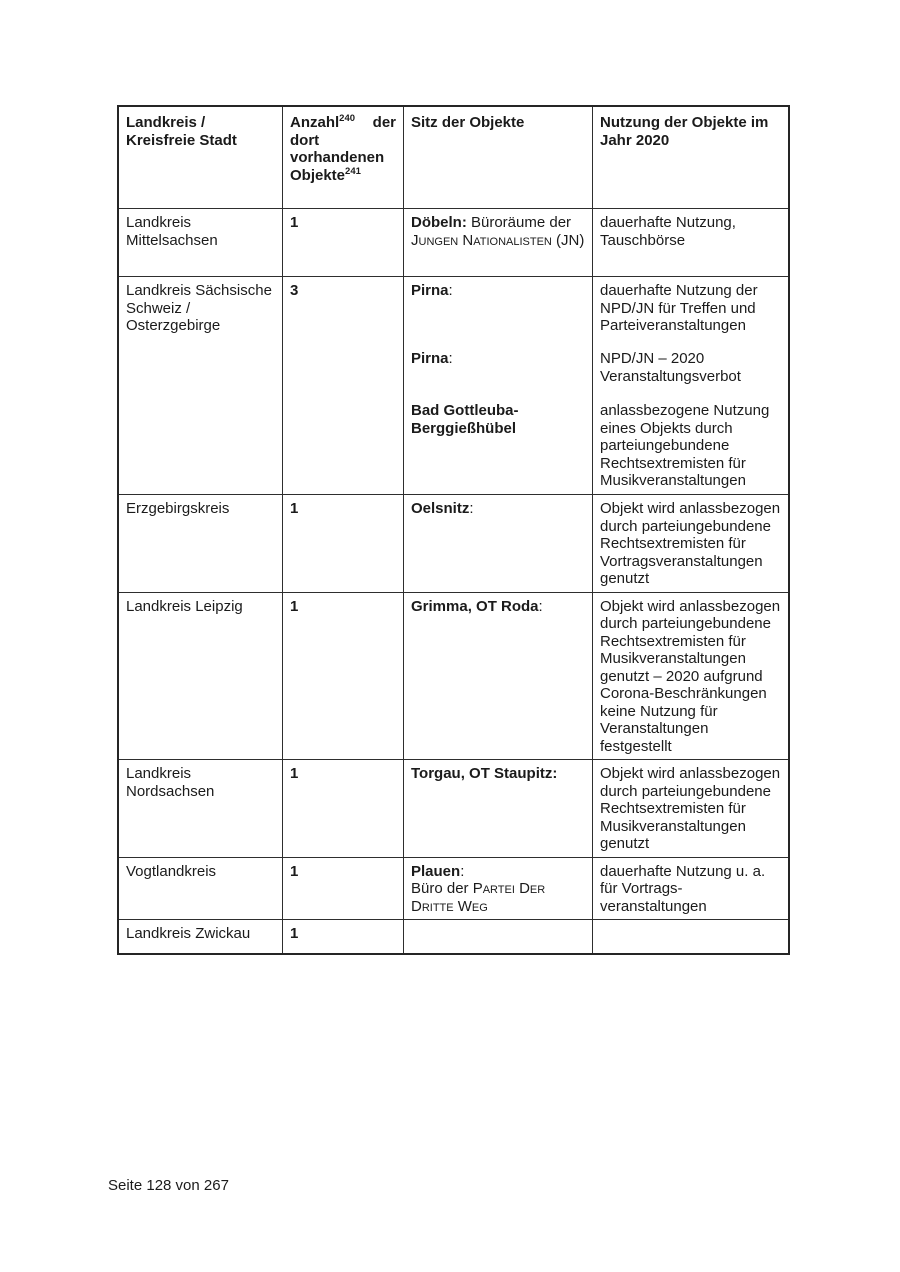 The height and width of the screenshot is (1272, 900). I want to click on sitz-text: Büro der, so click(442, 888).